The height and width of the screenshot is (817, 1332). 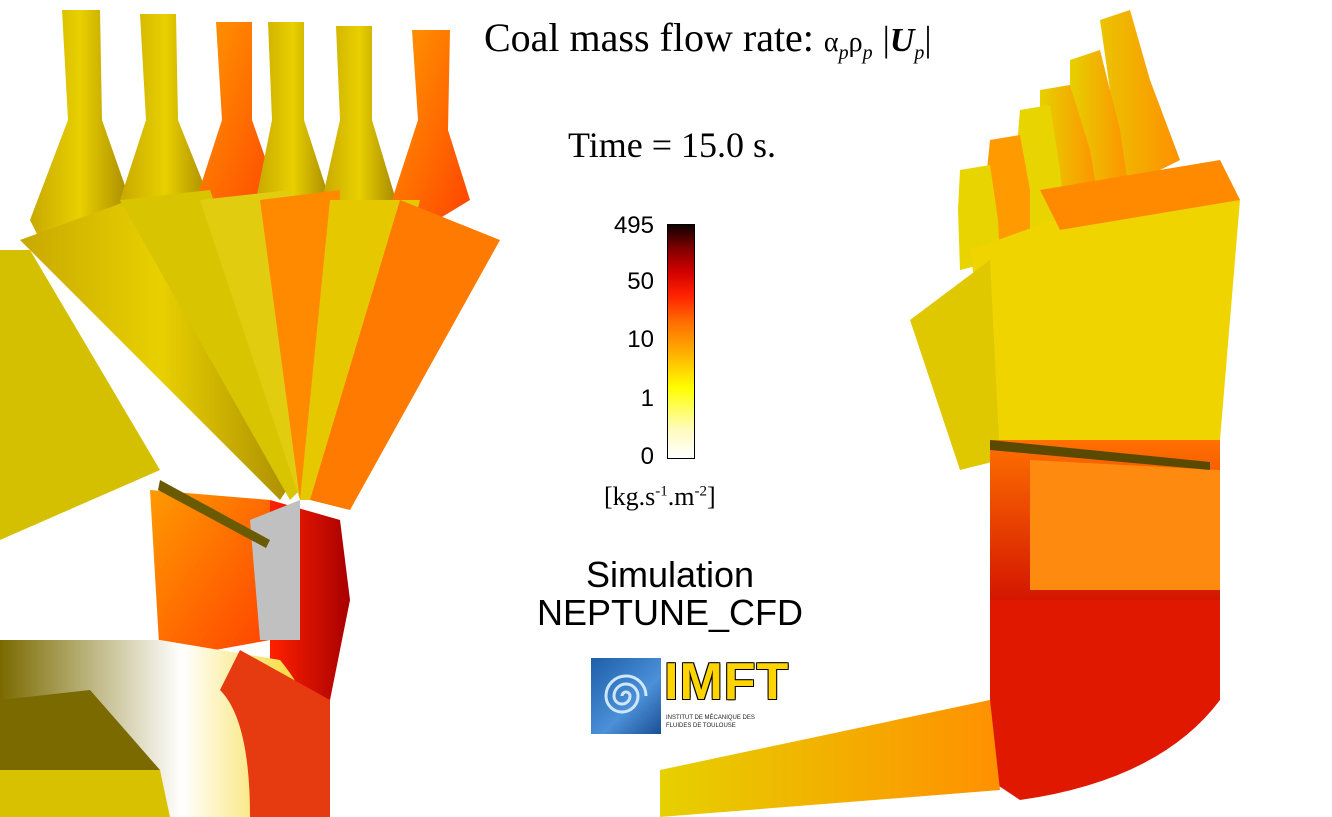 I want to click on time-label: Time = 15.0 s., so click(x=672, y=145).